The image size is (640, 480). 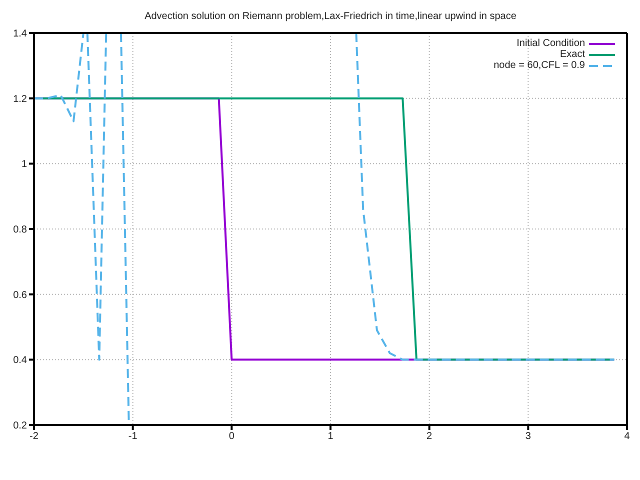 I want to click on legend-label: node = 60,CFL = 0.9, so click(x=539, y=65).